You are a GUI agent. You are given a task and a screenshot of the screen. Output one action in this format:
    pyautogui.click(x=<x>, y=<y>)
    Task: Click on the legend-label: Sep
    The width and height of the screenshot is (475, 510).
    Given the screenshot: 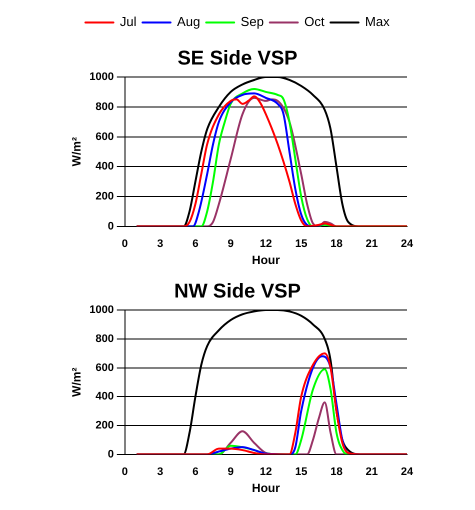 What is the action you would take?
    pyautogui.click(x=252, y=22)
    